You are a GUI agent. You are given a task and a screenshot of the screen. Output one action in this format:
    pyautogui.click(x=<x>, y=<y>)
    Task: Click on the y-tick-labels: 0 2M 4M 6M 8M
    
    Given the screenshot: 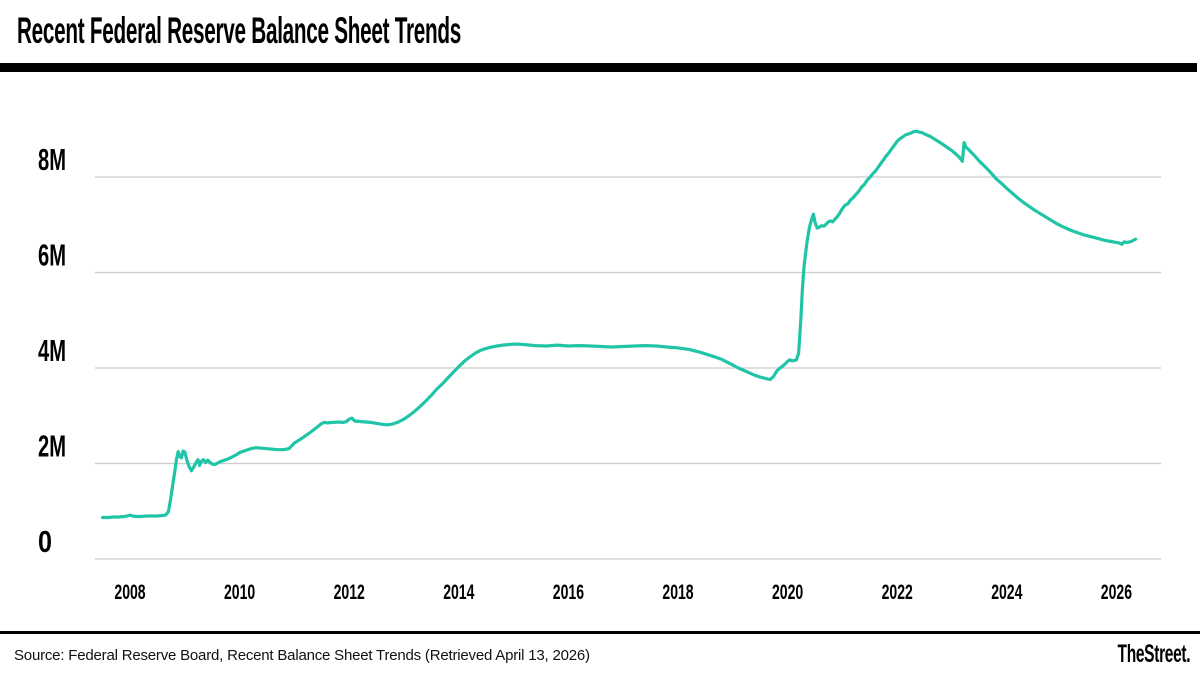 What is the action you would take?
    pyautogui.click(x=52, y=350)
    